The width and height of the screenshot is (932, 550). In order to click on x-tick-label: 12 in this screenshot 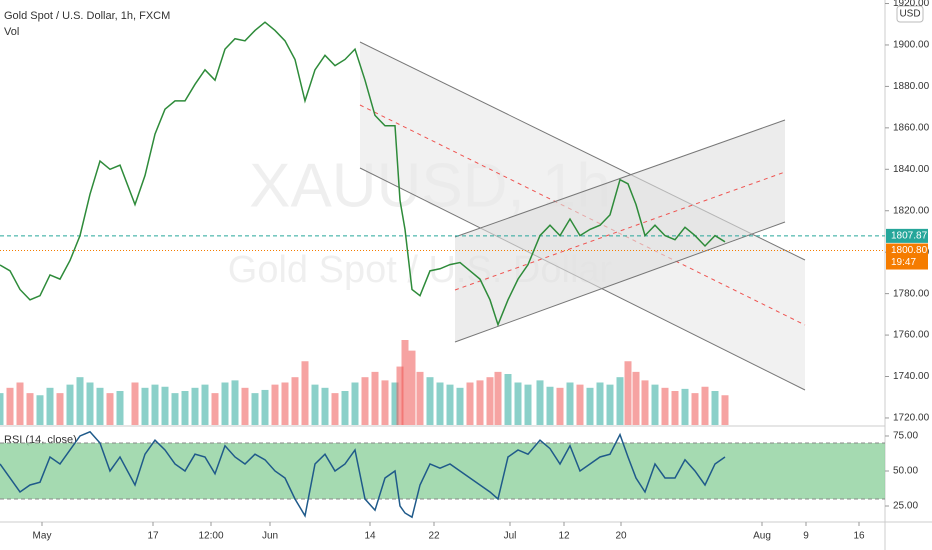, I will do `click(564, 536)`.